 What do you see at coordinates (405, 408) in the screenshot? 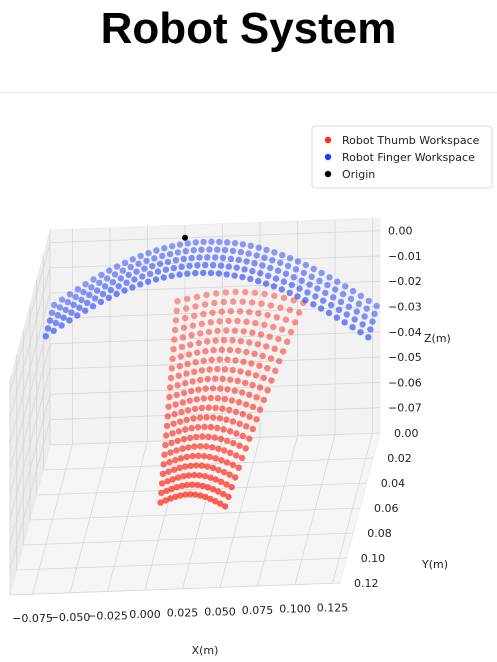
I see `z-tick-label: −0.07` at bounding box center [405, 408].